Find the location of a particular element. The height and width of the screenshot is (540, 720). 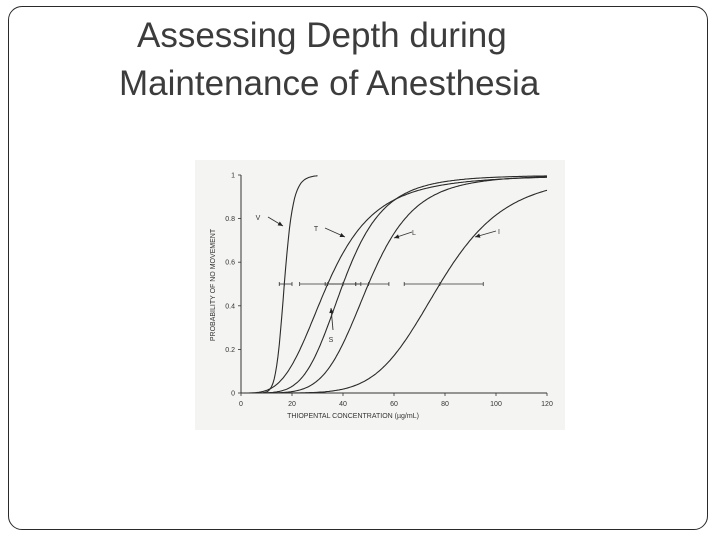

curve-label-I: I is located at coordinates (499, 232).